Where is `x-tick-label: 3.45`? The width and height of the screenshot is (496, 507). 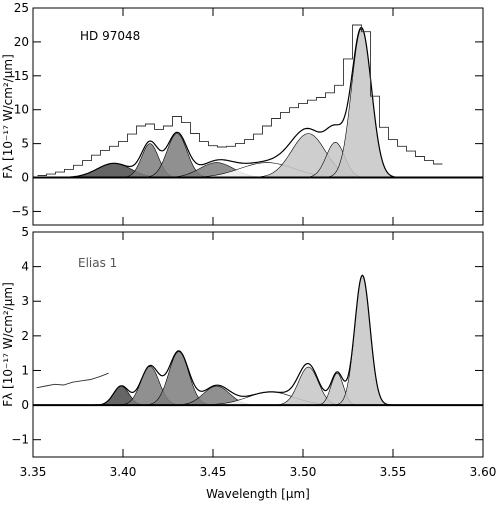 x-tick-label: 3.45 is located at coordinates (213, 472).